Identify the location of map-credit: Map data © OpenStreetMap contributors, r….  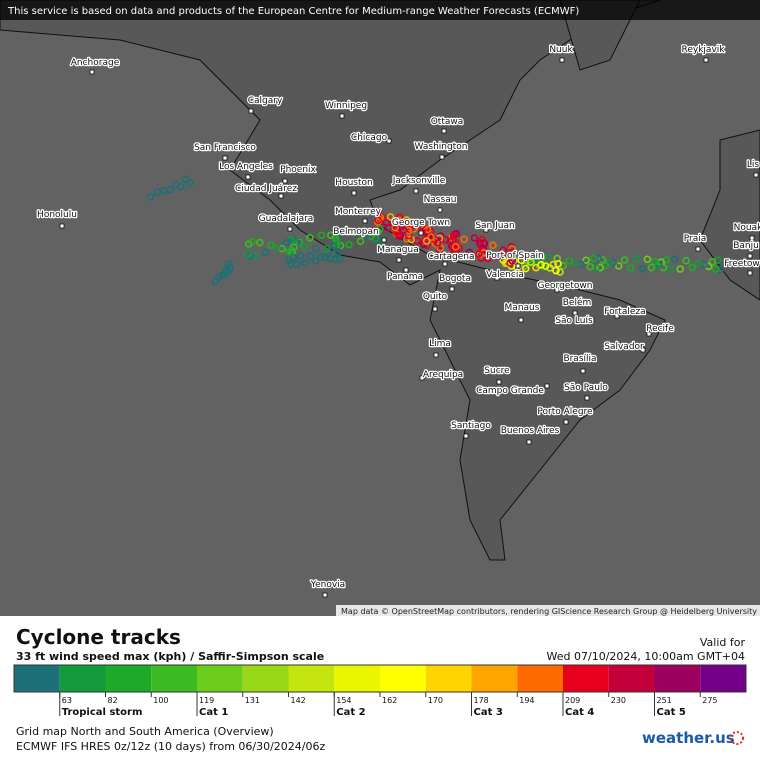
(549, 611).